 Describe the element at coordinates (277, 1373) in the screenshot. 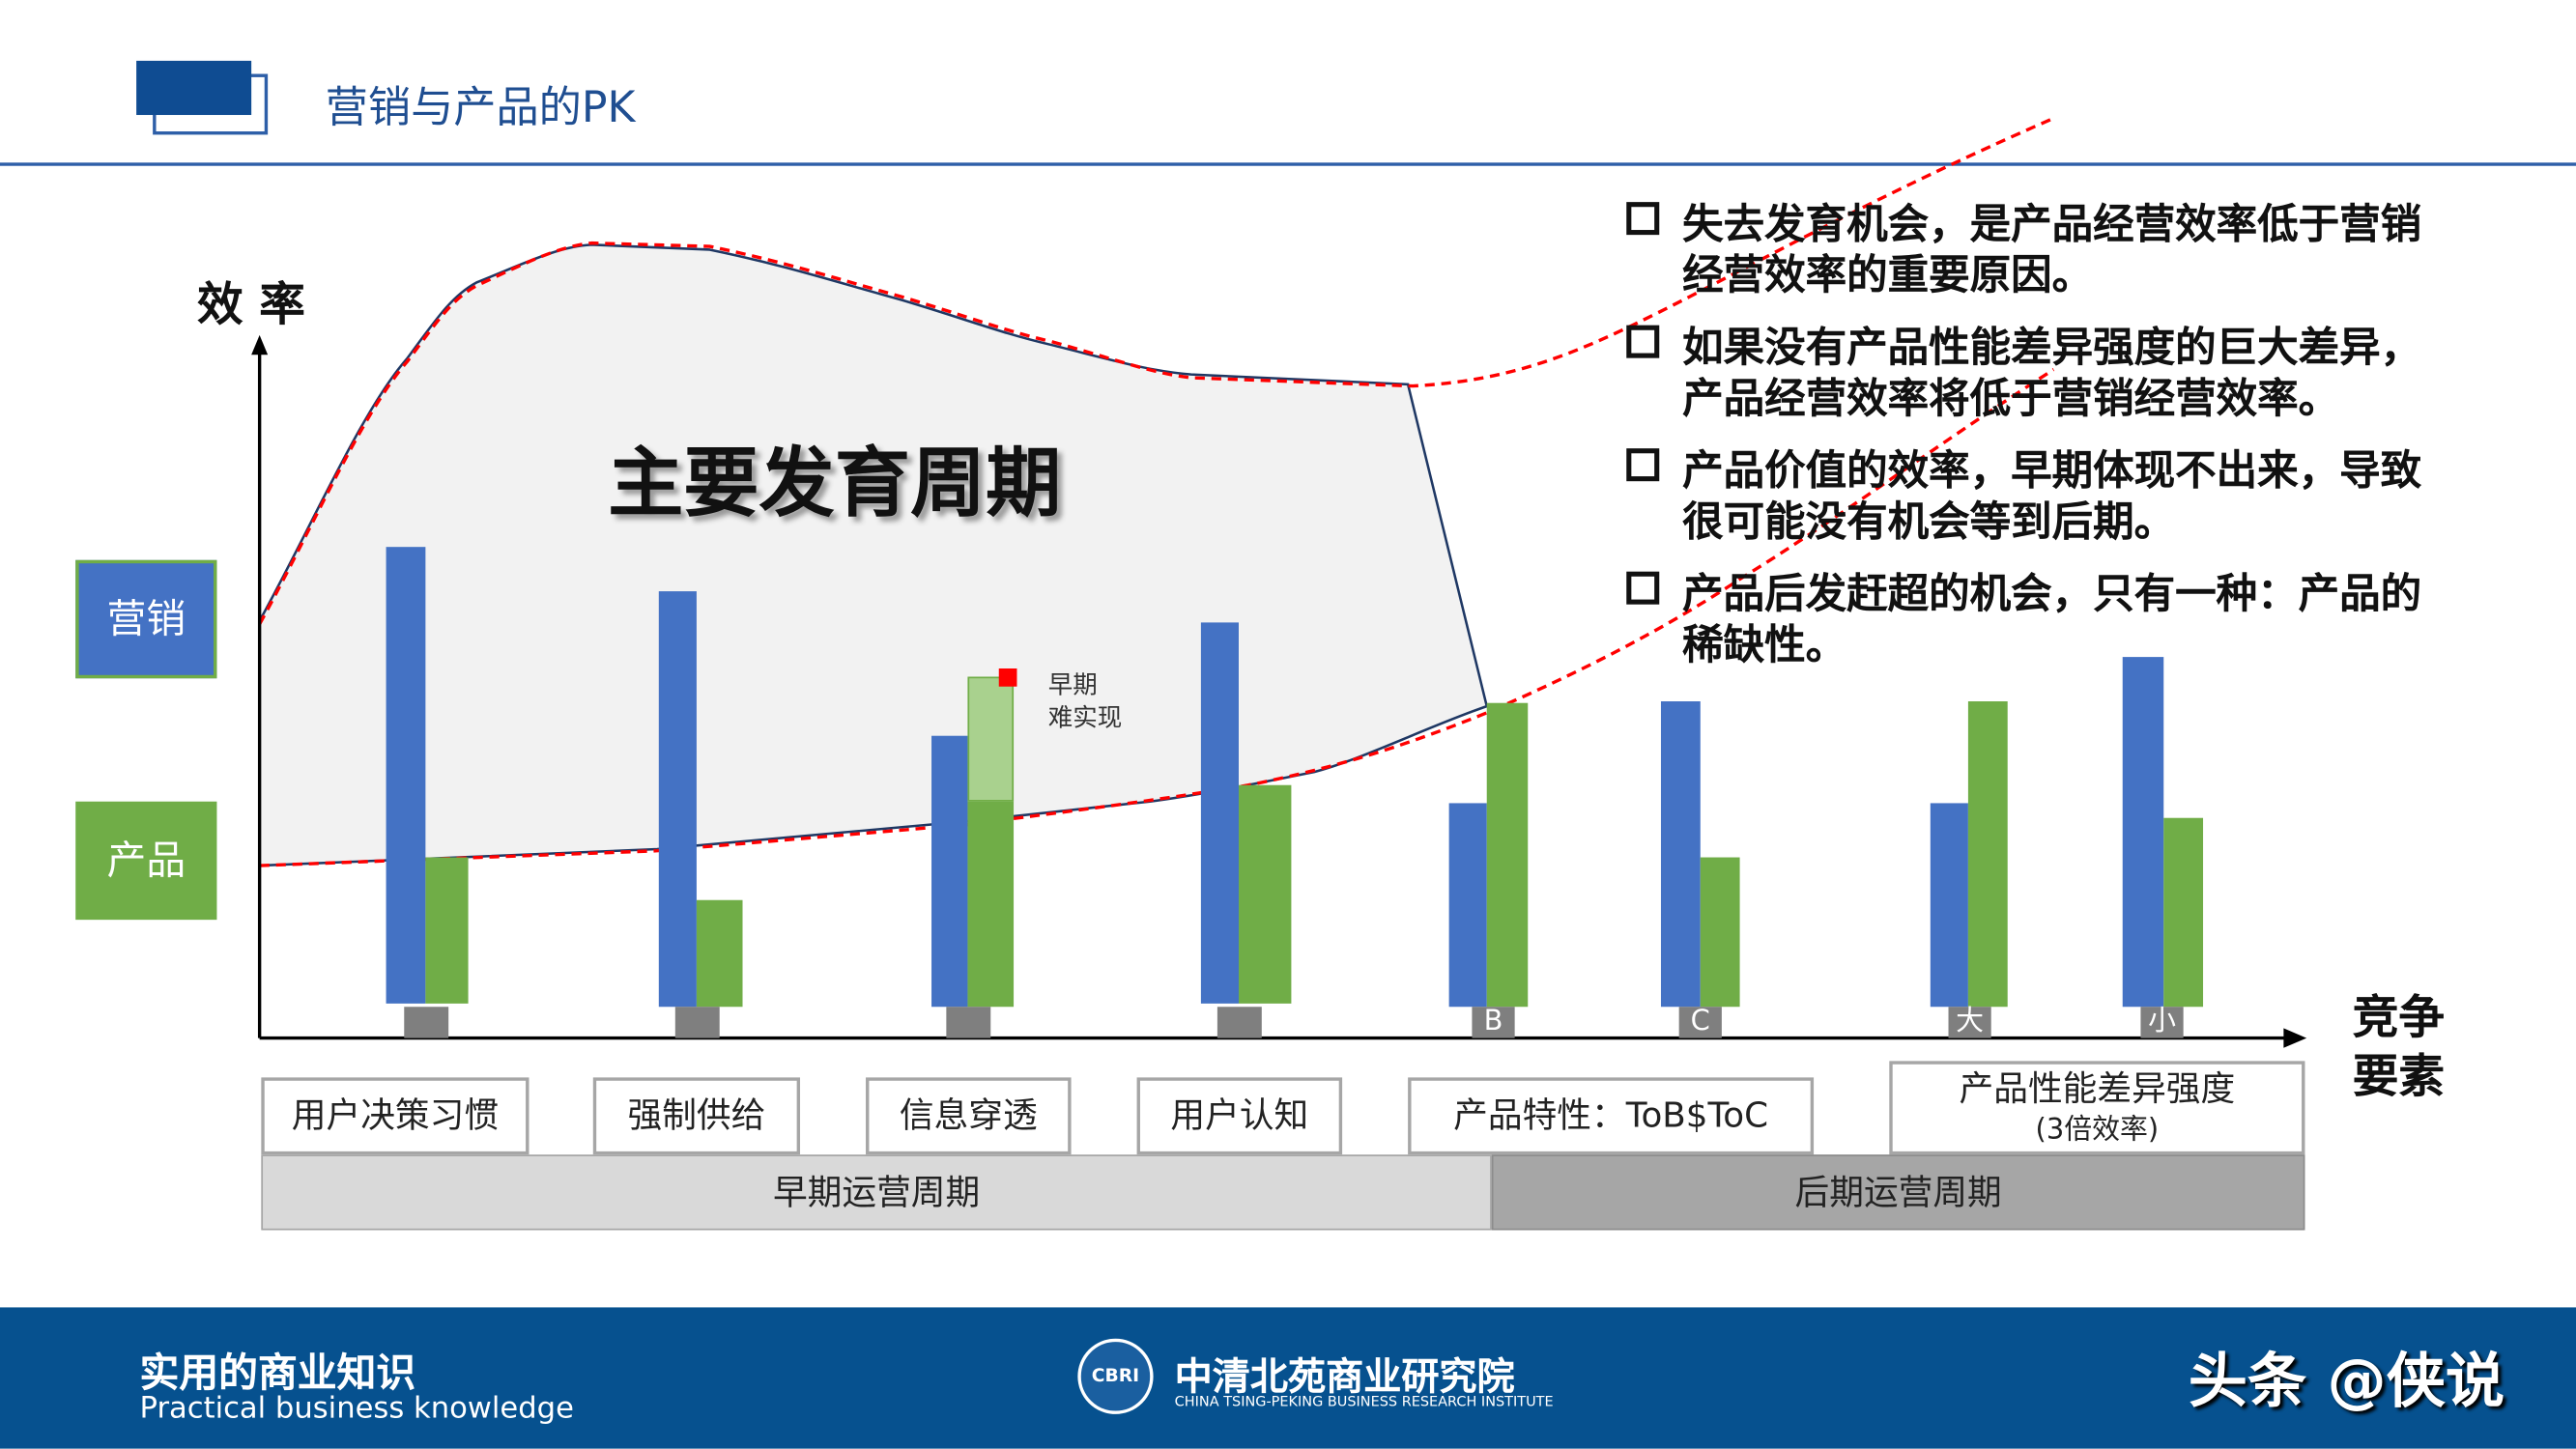

I see `footer-slogan: 实用的商业知识` at that location.